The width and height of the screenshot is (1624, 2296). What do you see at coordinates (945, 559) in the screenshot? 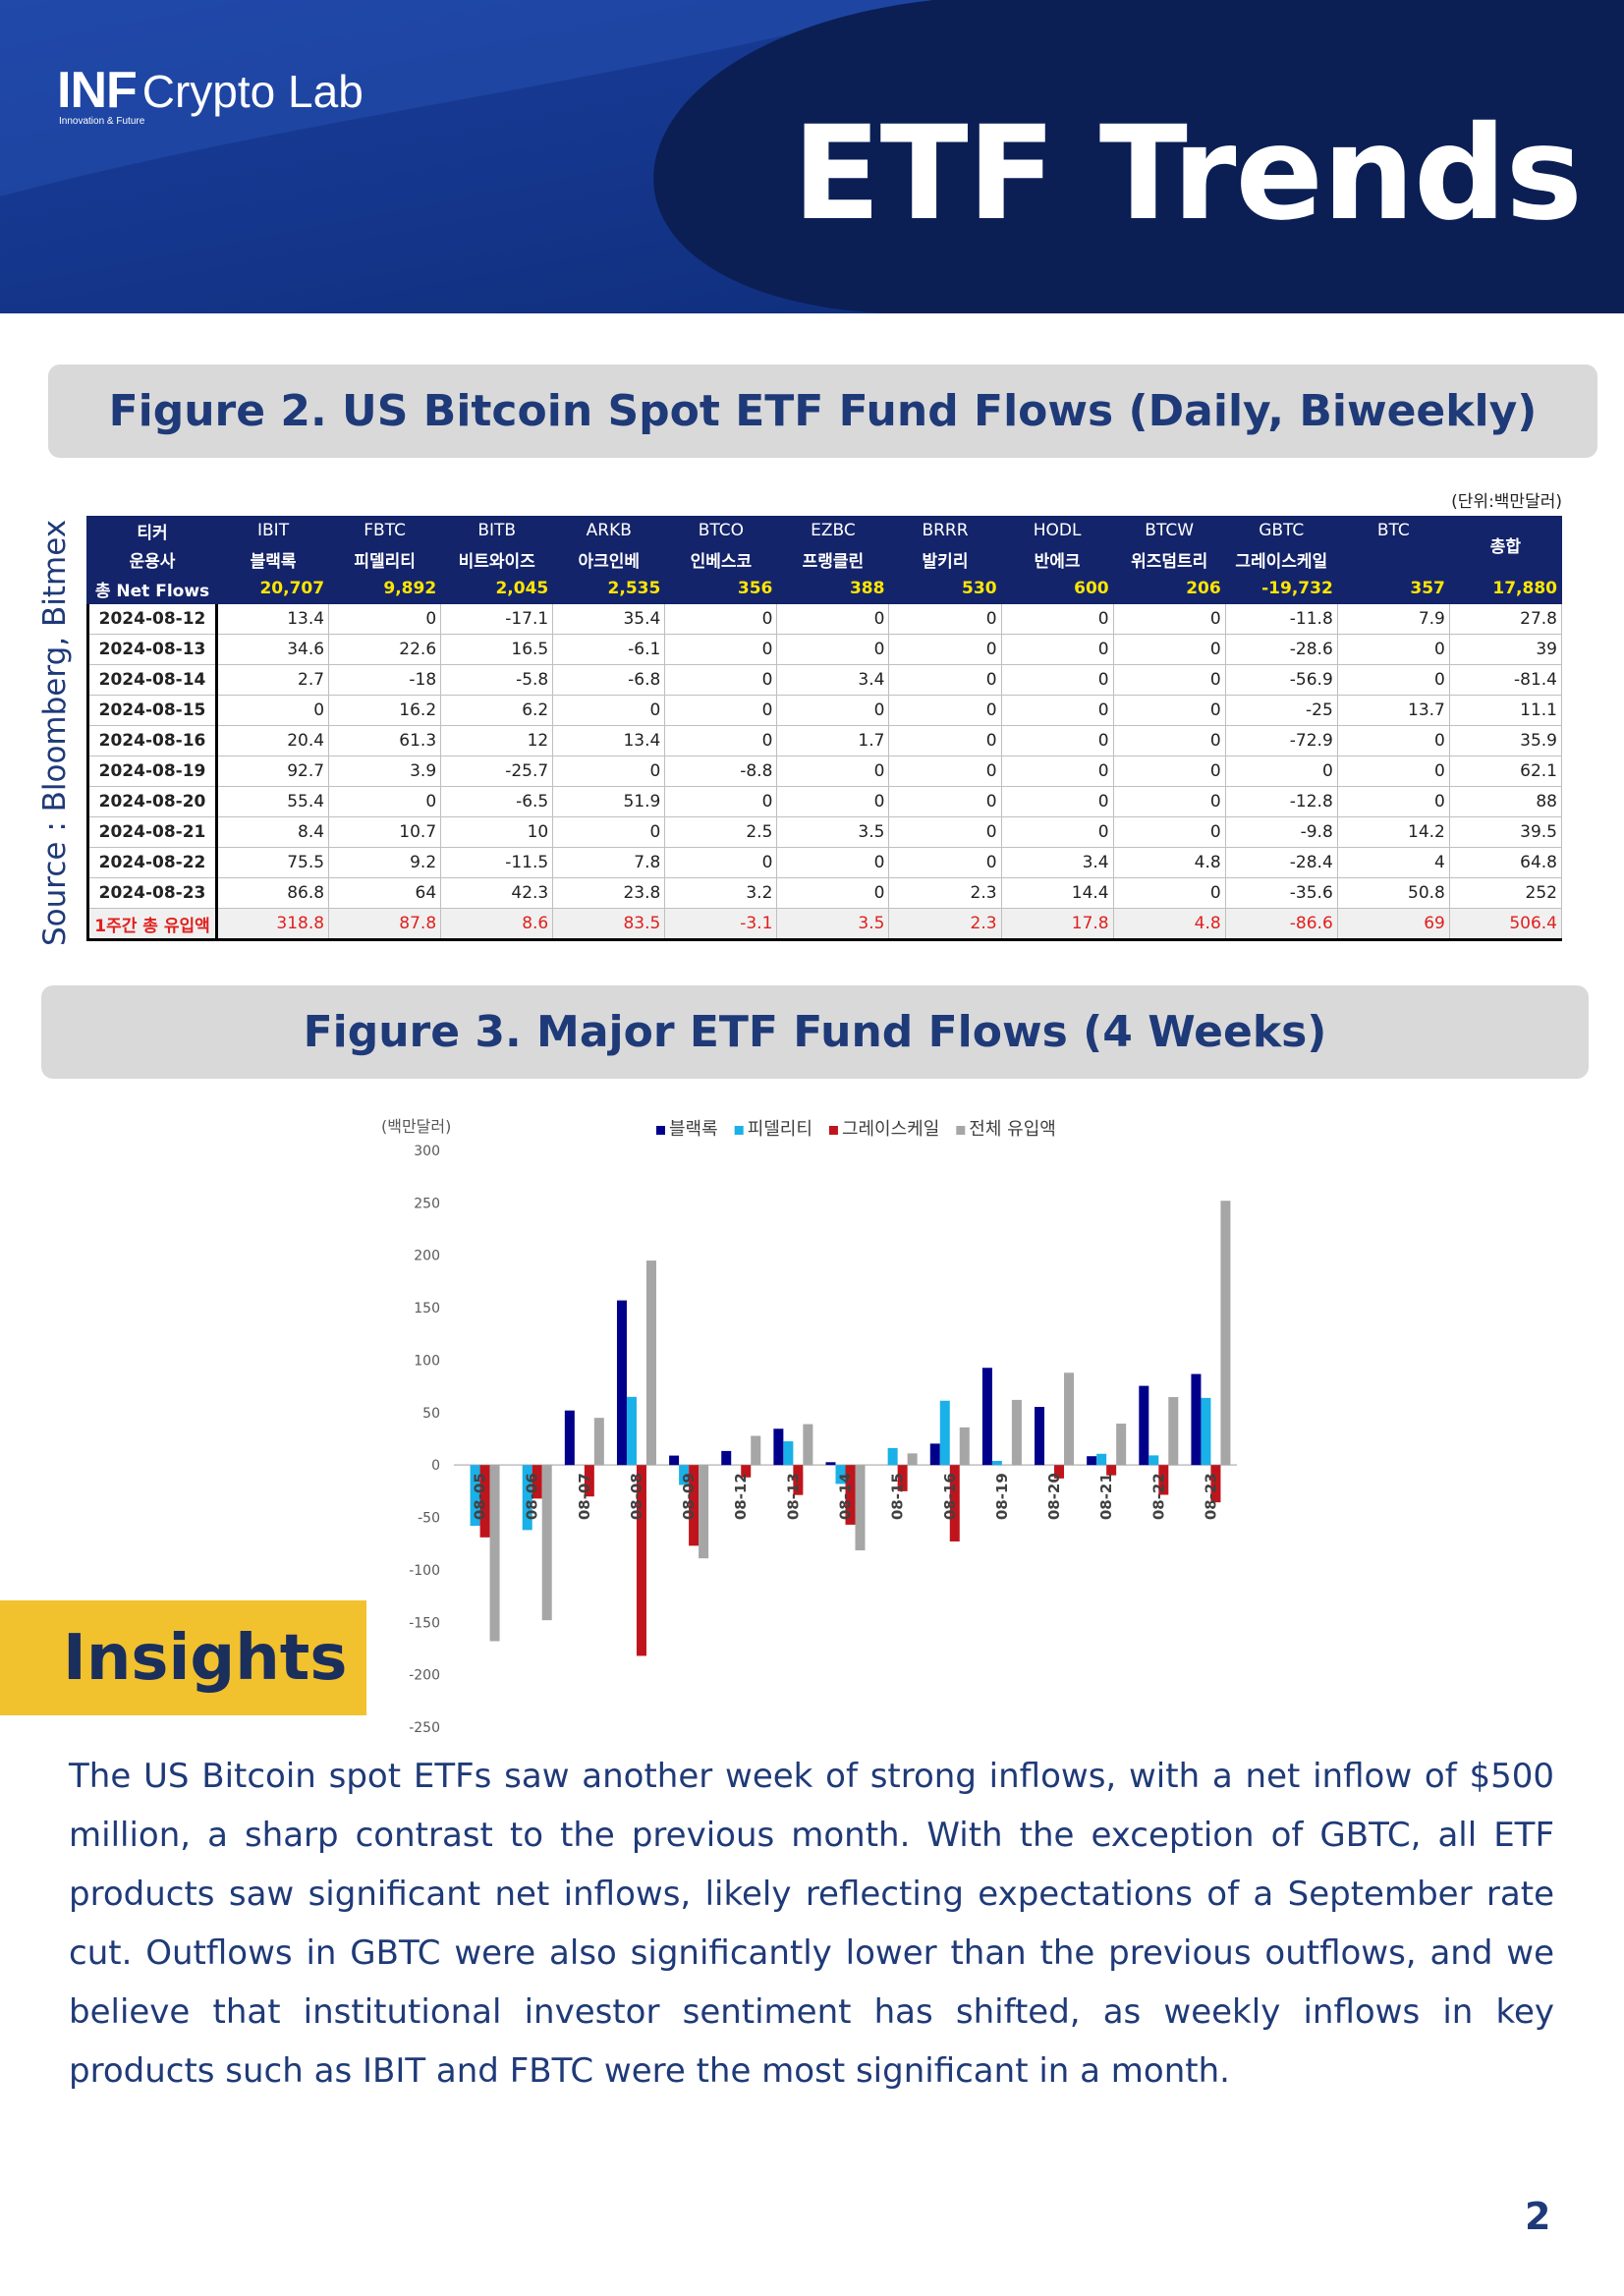
I see `manager: 발키리` at bounding box center [945, 559].